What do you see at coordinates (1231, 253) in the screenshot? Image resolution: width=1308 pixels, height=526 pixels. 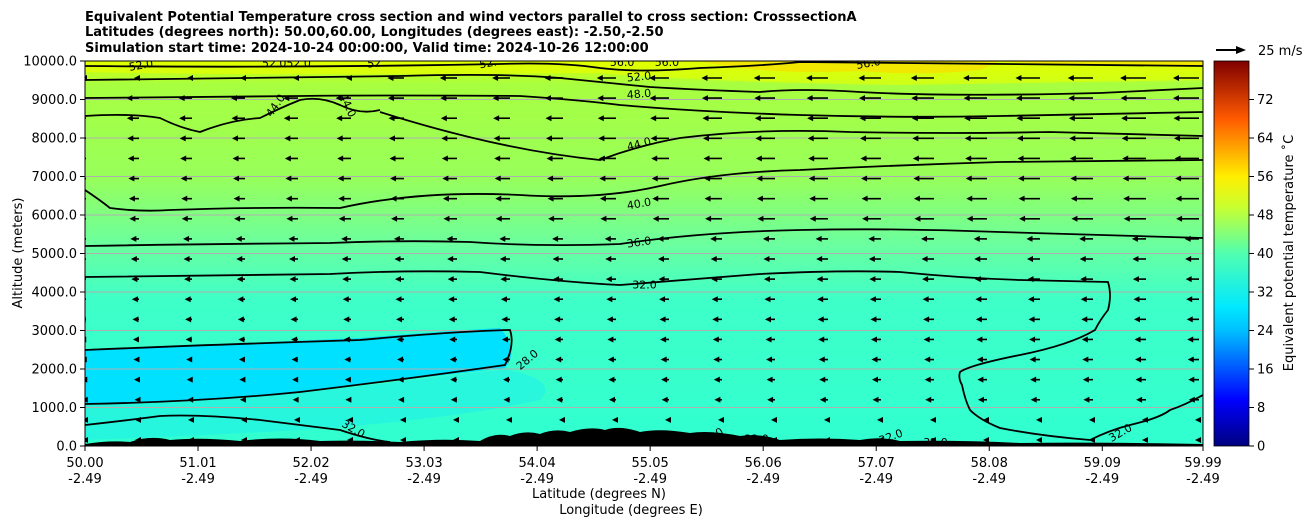 I see `colorbar-scale` at bounding box center [1231, 253].